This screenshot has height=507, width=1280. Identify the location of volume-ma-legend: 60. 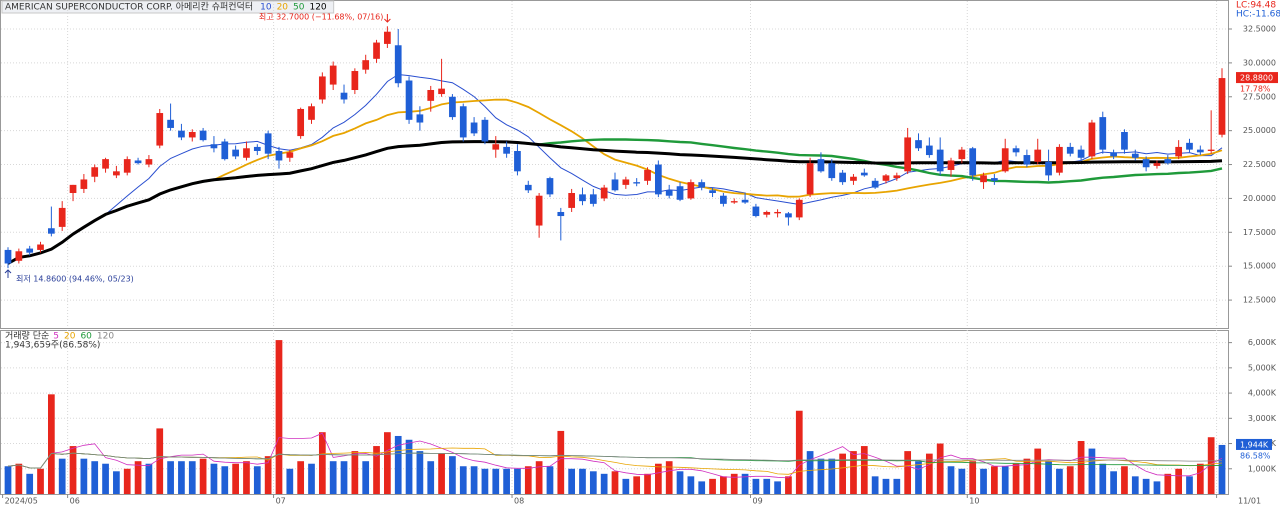
(86, 337).